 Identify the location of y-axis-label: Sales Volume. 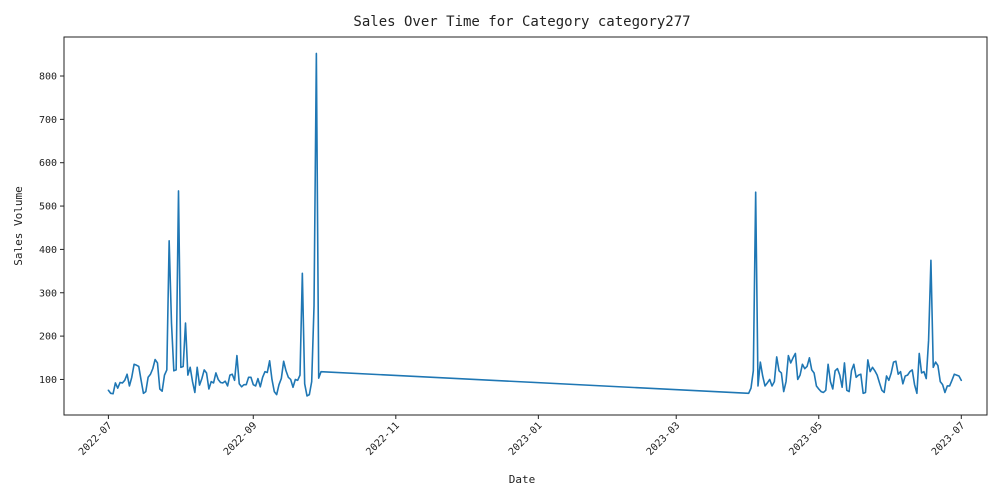
(18, 225).